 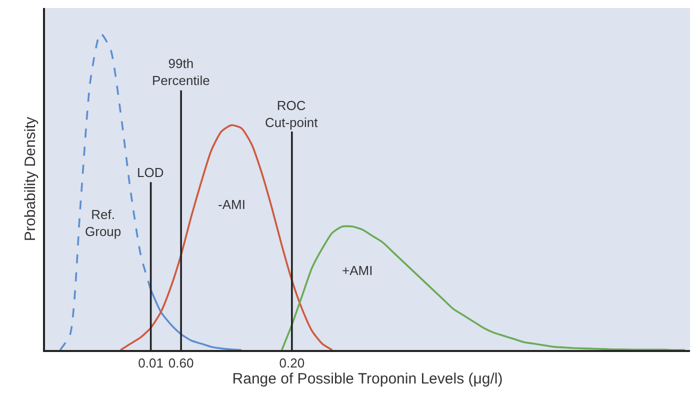 What do you see at coordinates (232, 204) in the screenshot?
I see `series-label: -AMI` at bounding box center [232, 204].